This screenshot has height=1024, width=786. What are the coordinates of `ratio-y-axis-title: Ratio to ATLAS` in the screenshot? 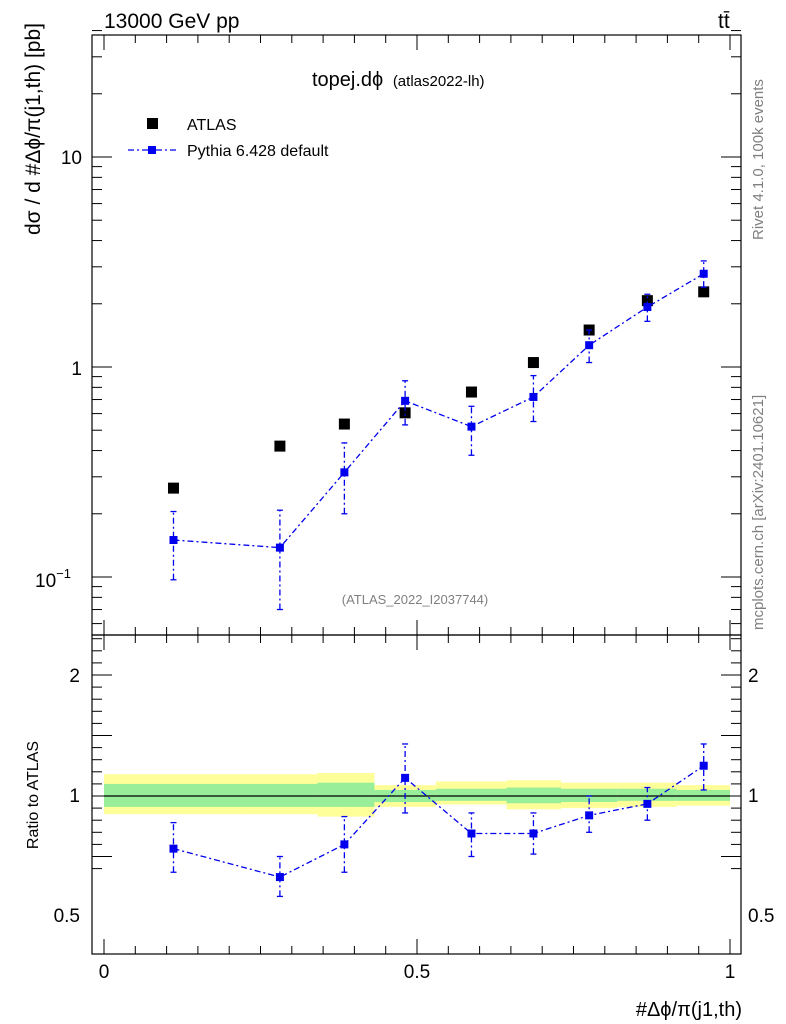 It's located at (33, 795).